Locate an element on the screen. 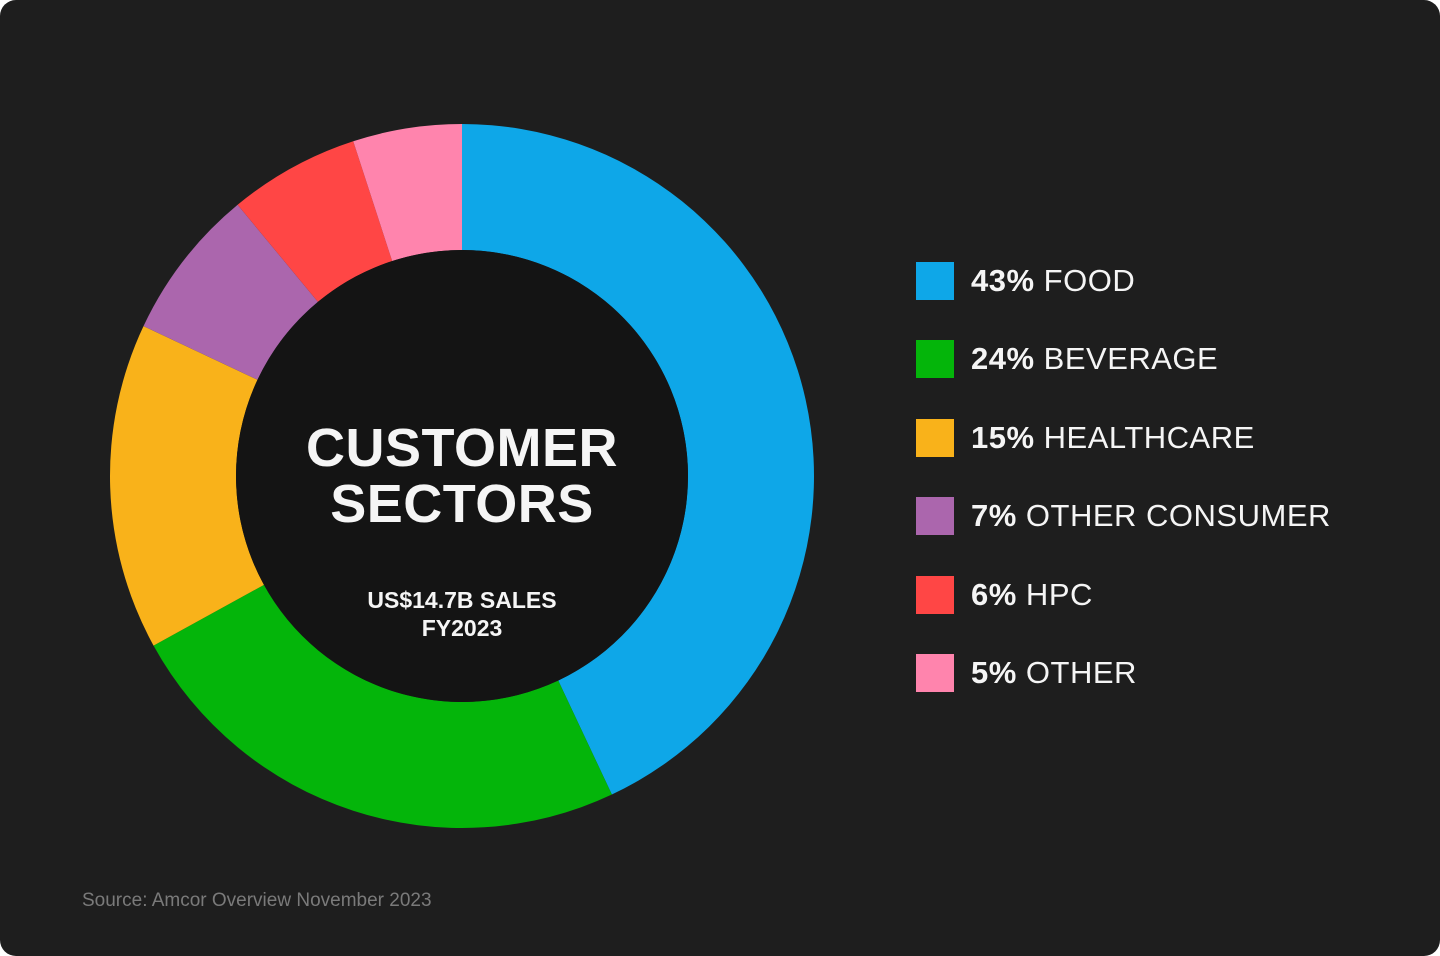 Image resolution: width=1440 pixels, height=956 pixels. legend-label: 24% BEVERAGE is located at coordinates (1094, 359).